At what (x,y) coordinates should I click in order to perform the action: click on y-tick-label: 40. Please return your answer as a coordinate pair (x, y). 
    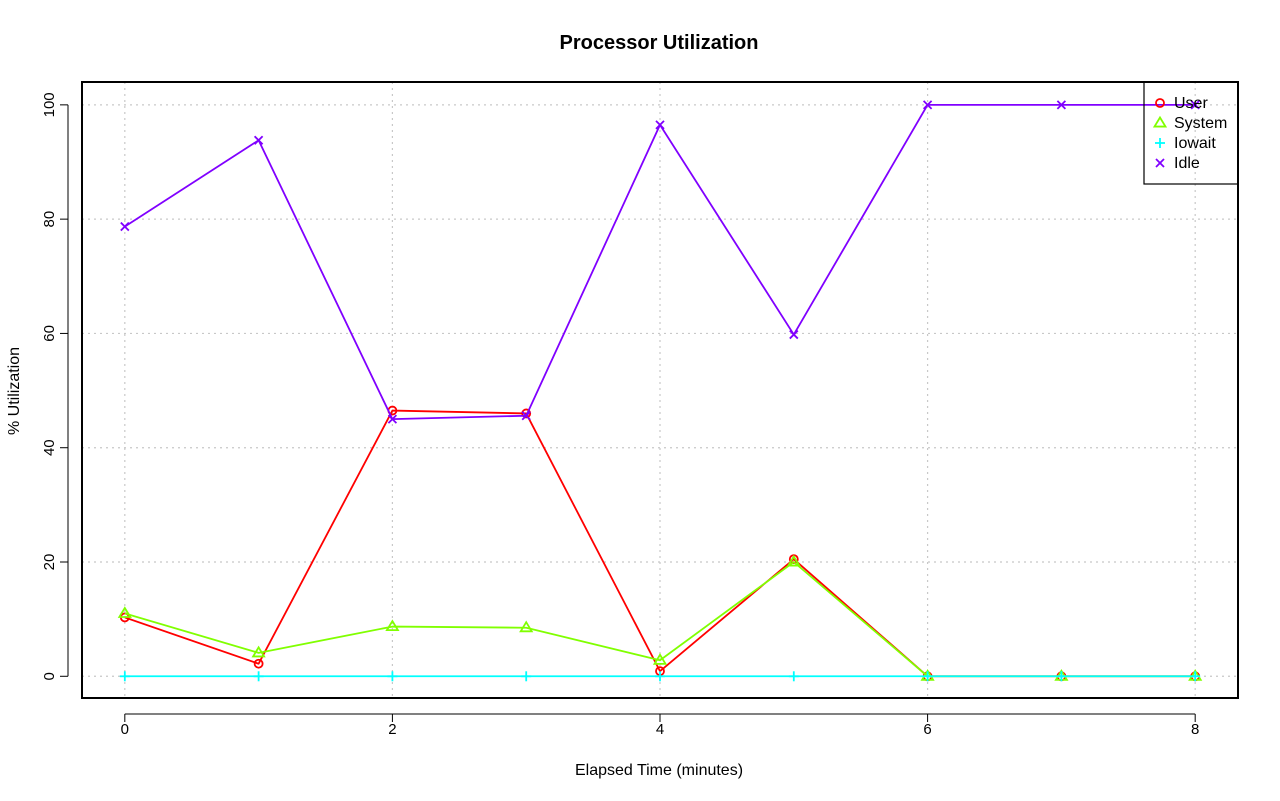
    Looking at the image, I should click on (49, 447).